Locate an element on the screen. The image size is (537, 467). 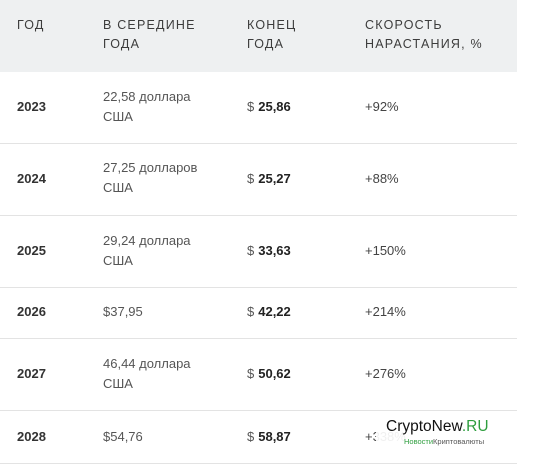
mid-year-cell: 22,58 доллара США is located at coordinates (147, 106).